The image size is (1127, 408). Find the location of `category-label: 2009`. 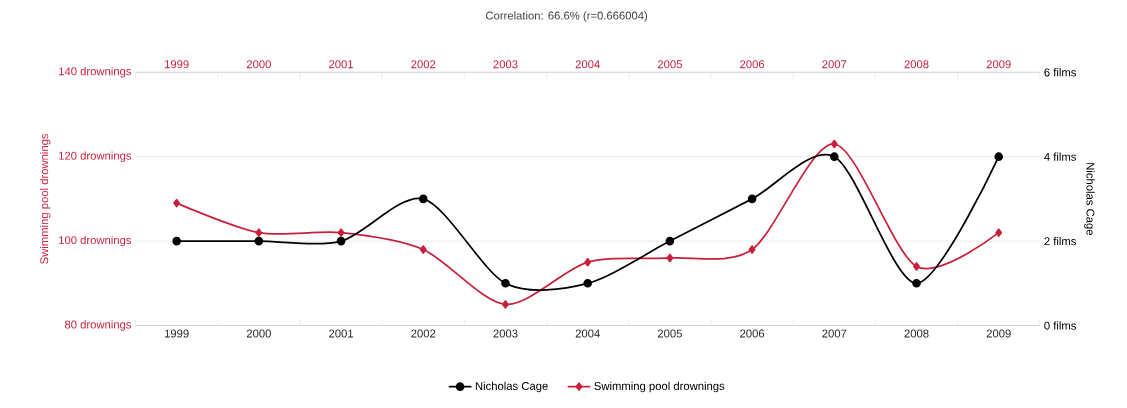

category-label: 2009 is located at coordinates (998, 333).